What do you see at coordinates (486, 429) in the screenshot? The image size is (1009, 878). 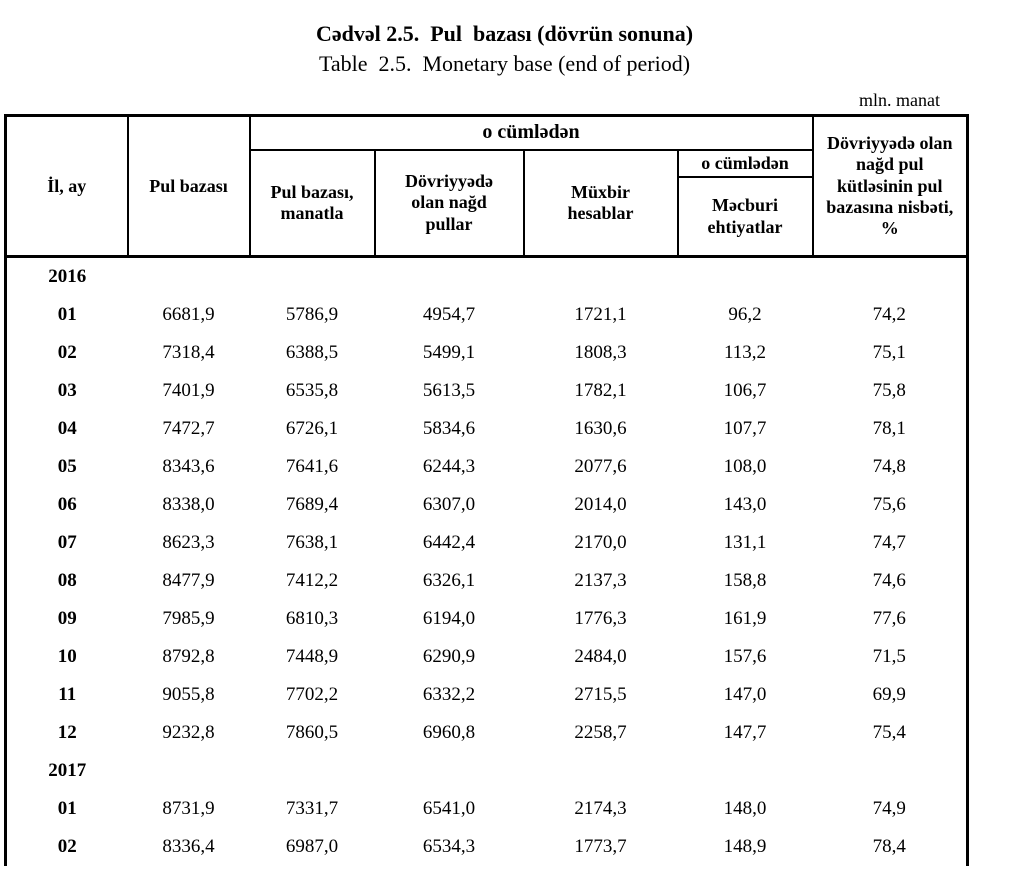 I see `table-row: 04 7472,7 6726,1 5834,6 1630,6 107,7 78,1` at bounding box center [486, 429].